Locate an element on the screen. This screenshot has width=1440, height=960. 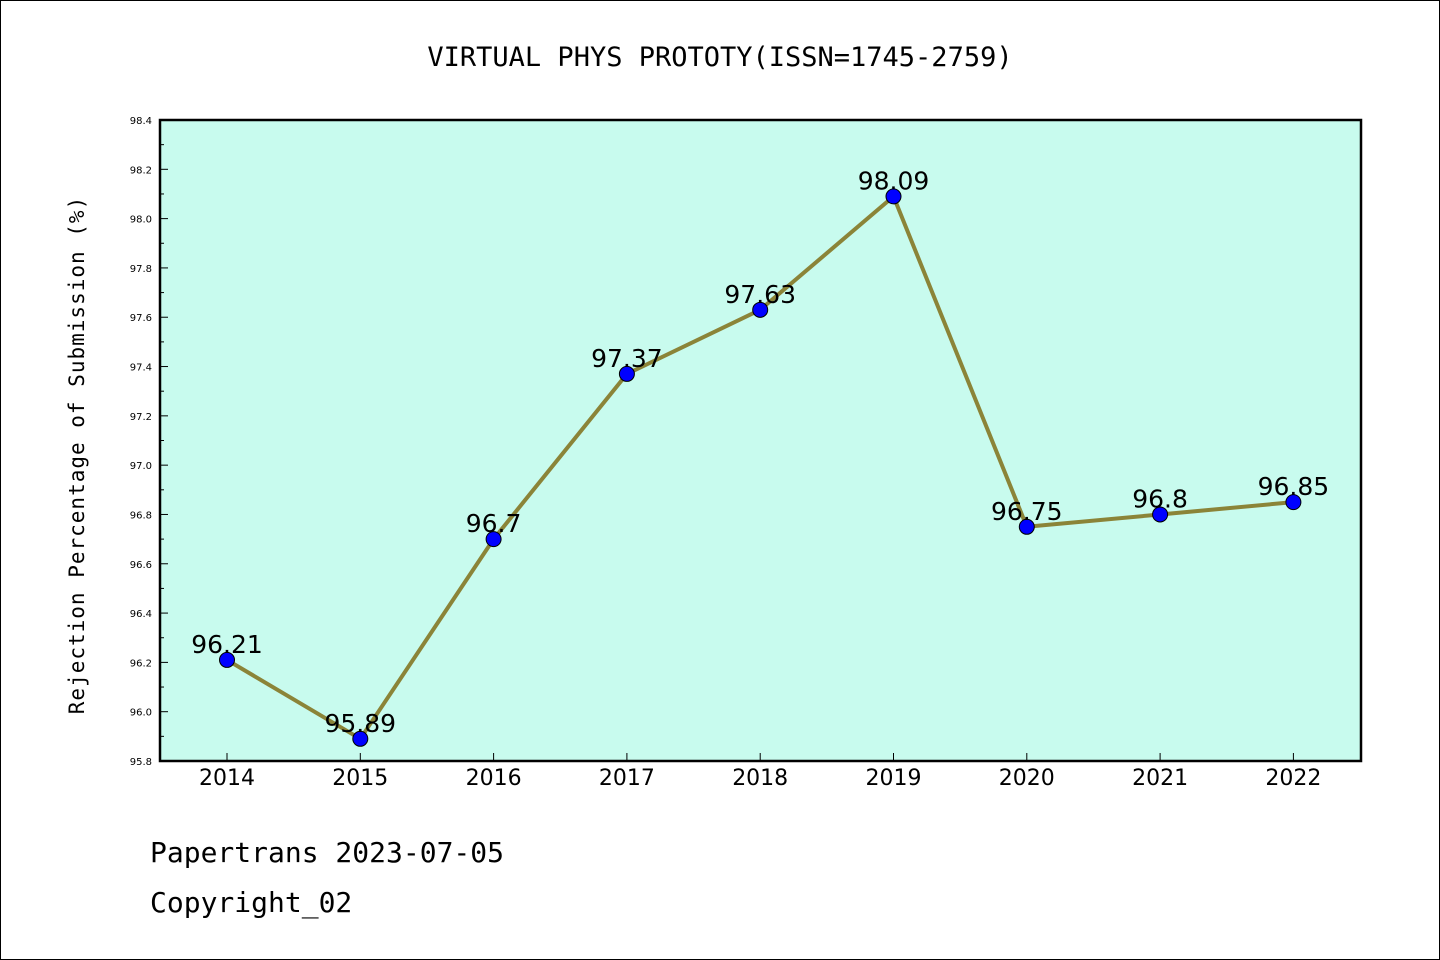
y-tick-label: 97.6 is located at coordinates (141, 318).